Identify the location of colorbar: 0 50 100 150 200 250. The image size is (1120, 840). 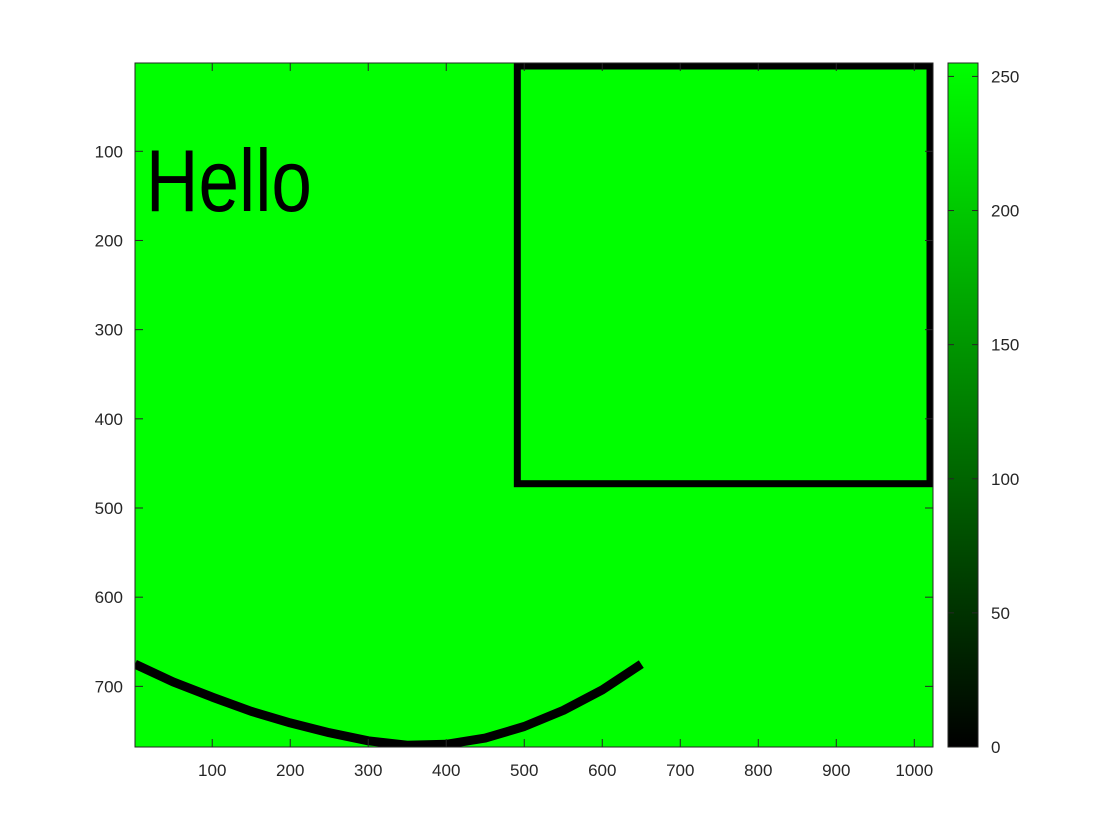
(983, 409).